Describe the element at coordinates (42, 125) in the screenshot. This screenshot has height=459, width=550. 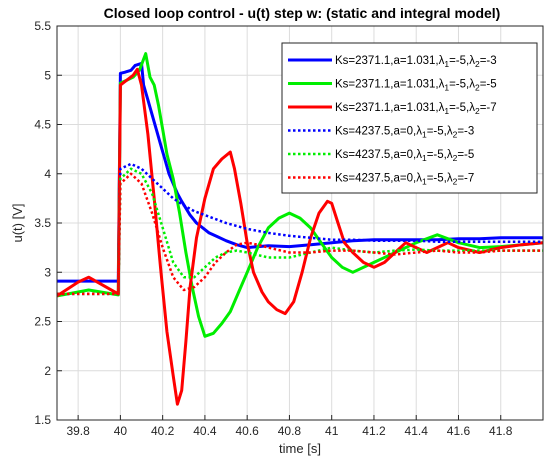
I see `y-tick-label-6: 4.5` at that location.